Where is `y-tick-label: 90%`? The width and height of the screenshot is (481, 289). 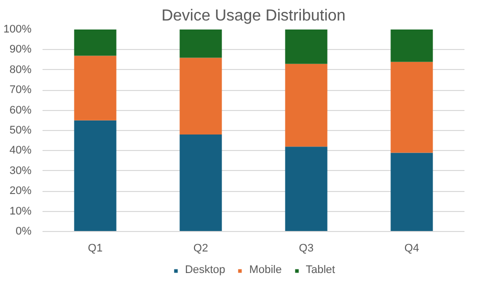
y-tick-label: 90% is located at coordinates (20, 50).